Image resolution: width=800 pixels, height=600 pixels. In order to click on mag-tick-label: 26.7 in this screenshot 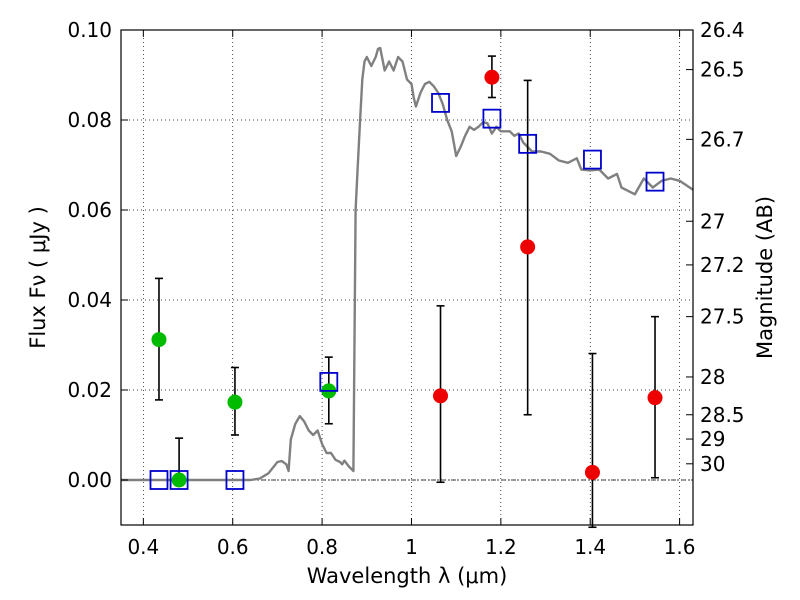, I will do `click(722, 139)`.